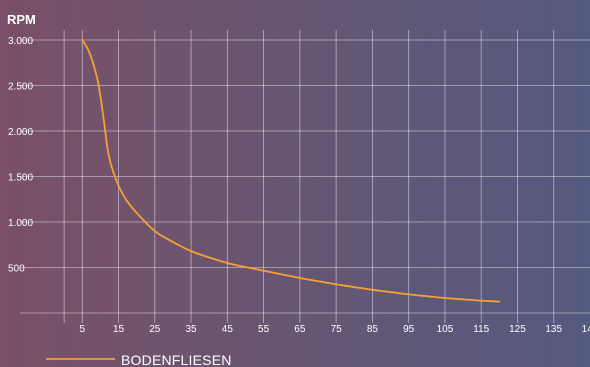  What do you see at coordinates (20, 41) in the screenshot?
I see `y-tick-label: 3.000` at bounding box center [20, 41].